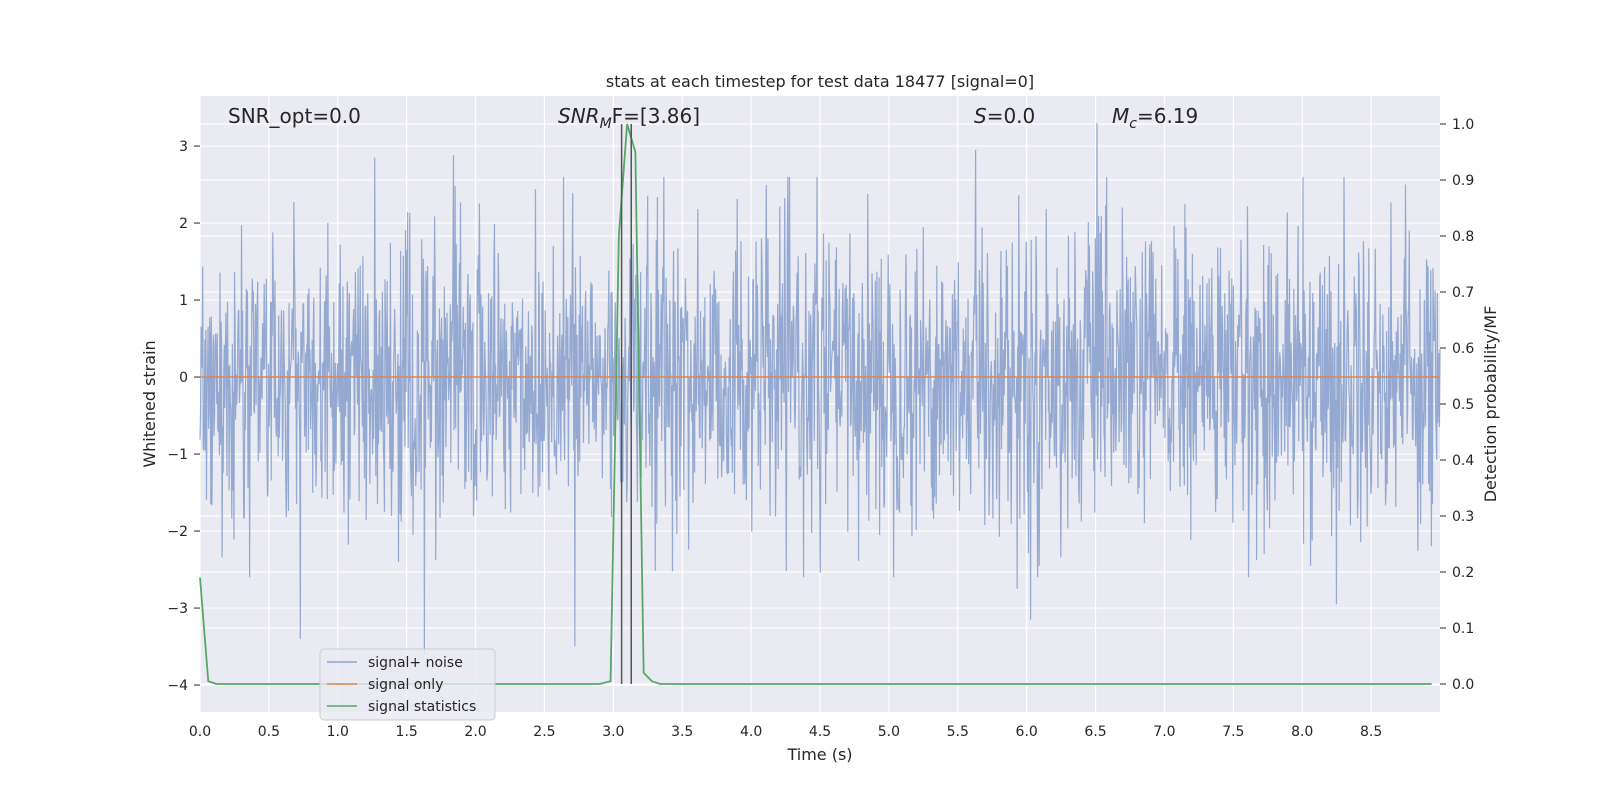  I want to click on y-right-tick-label: 0.5, so click(1463, 405).